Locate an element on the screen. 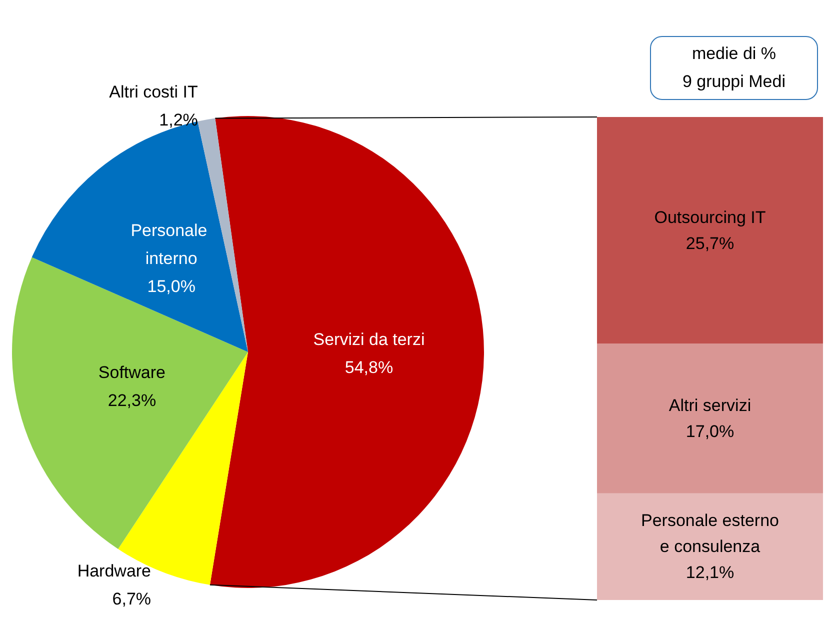 The height and width of the screenshot is (642, 827). data-label: 17,0% is located at coordinates (710, 431).